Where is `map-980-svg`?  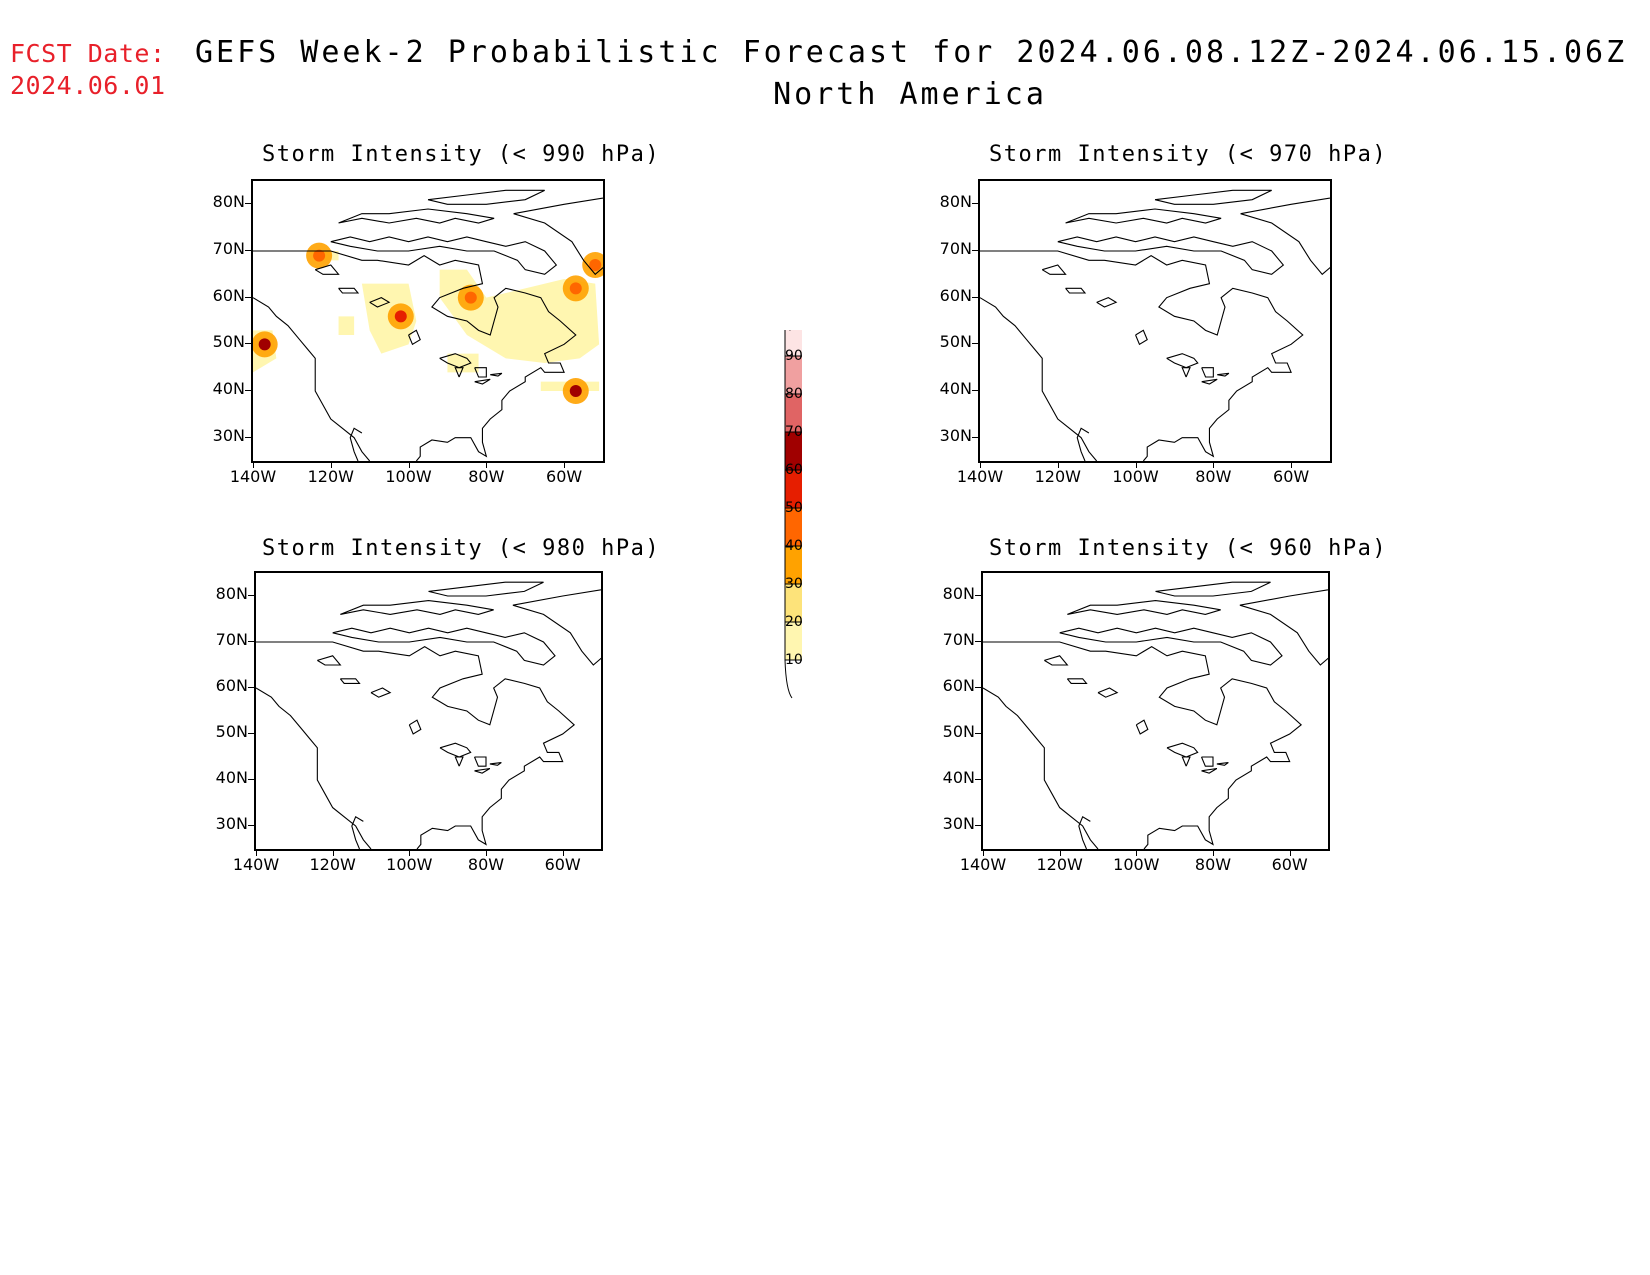
map-980-svg is located at coordinates (428, 715).